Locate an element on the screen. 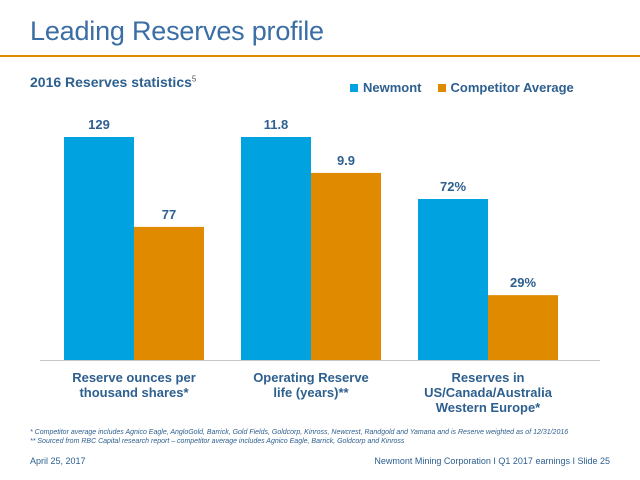 Image resolution: width=640 pixels, height=480 pixels. category-label-line: Western Europe* is located at coordinates (488, 407).